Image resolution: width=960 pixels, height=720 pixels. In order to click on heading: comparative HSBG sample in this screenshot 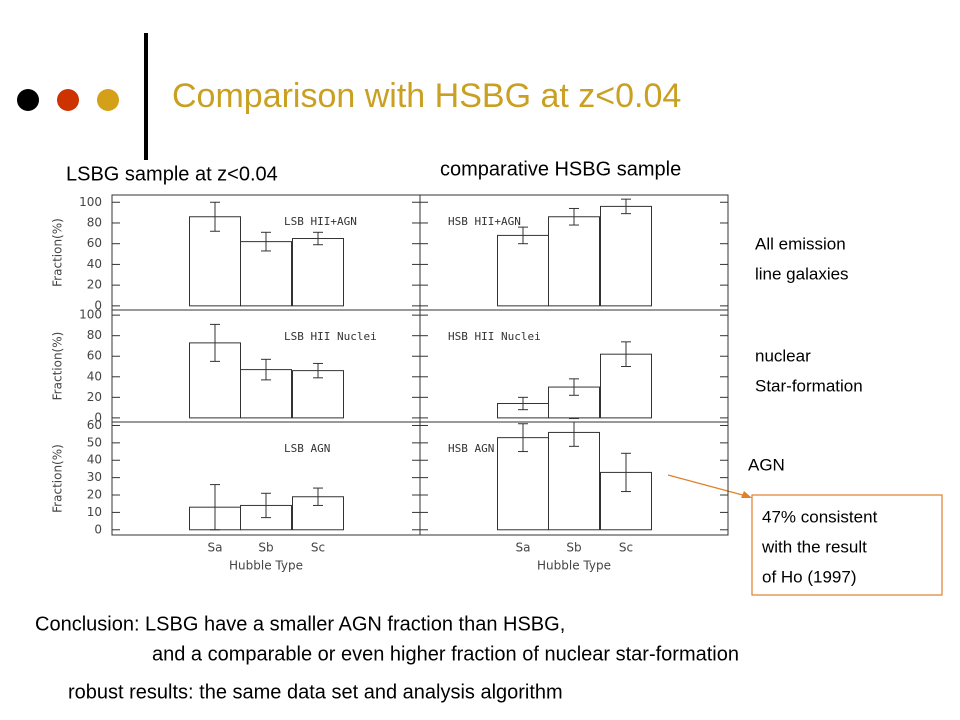, I will do `click(560, 169)`.